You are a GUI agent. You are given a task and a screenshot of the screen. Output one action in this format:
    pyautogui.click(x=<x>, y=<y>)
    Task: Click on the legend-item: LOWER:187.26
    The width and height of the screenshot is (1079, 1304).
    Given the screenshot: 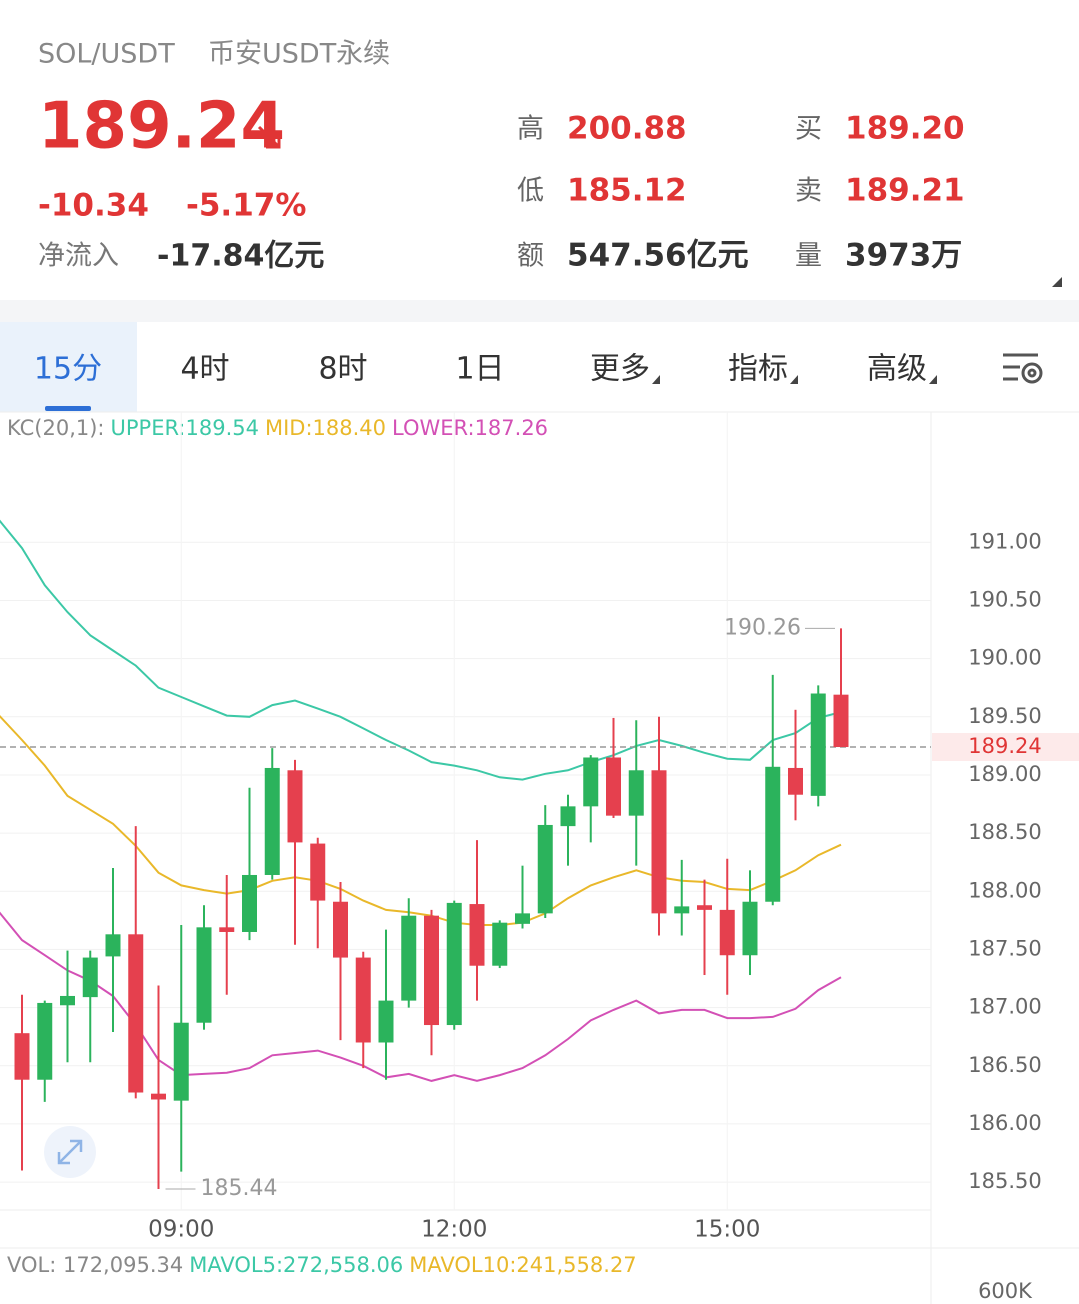 What is the action you would take?
    pyautogui.click(x=470, y=428)
    